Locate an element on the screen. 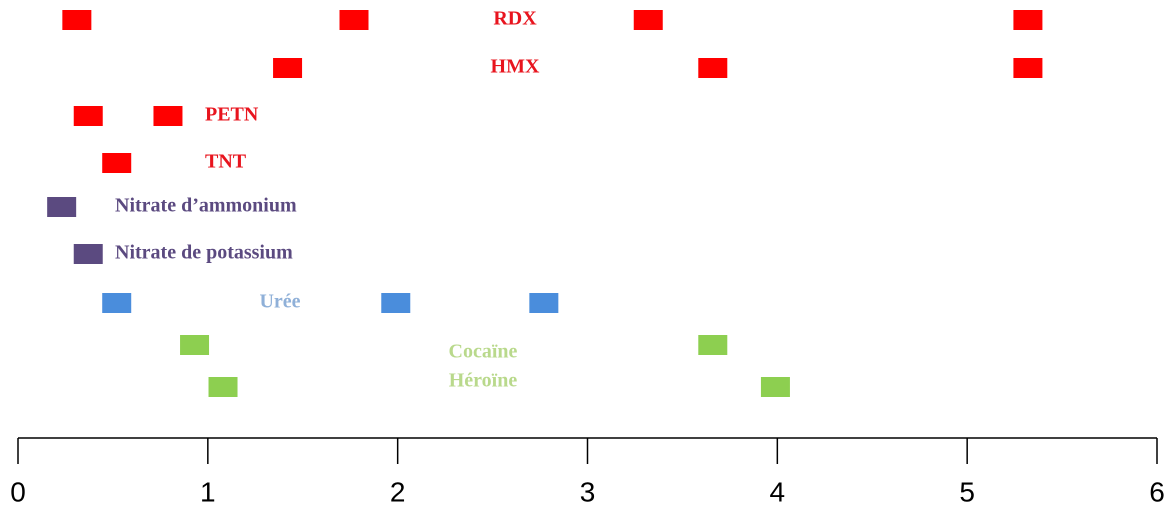  x-tick-label: 0 is located at coordinates (18, 491).